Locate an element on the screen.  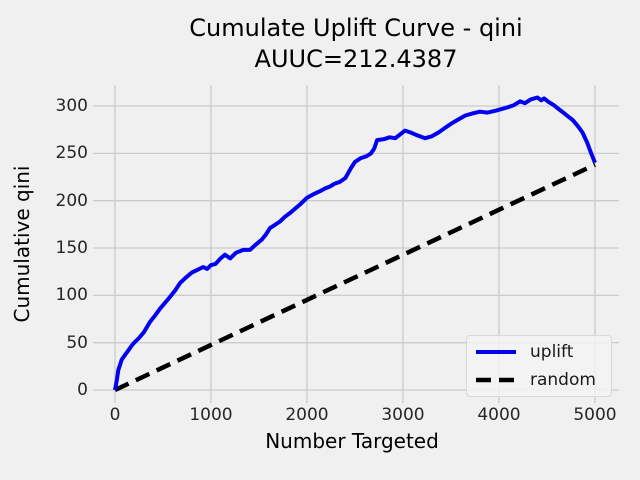
y-tick-label: 50 is located at coordinates (77, 342).